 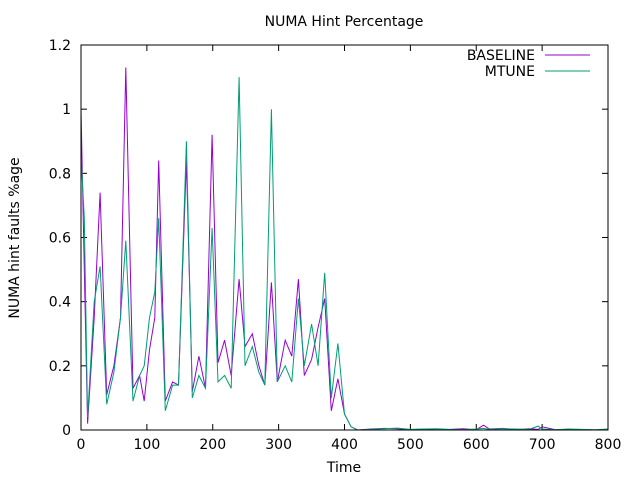 I want to click on x-tick-label: 200, so click(x=212, y=445).